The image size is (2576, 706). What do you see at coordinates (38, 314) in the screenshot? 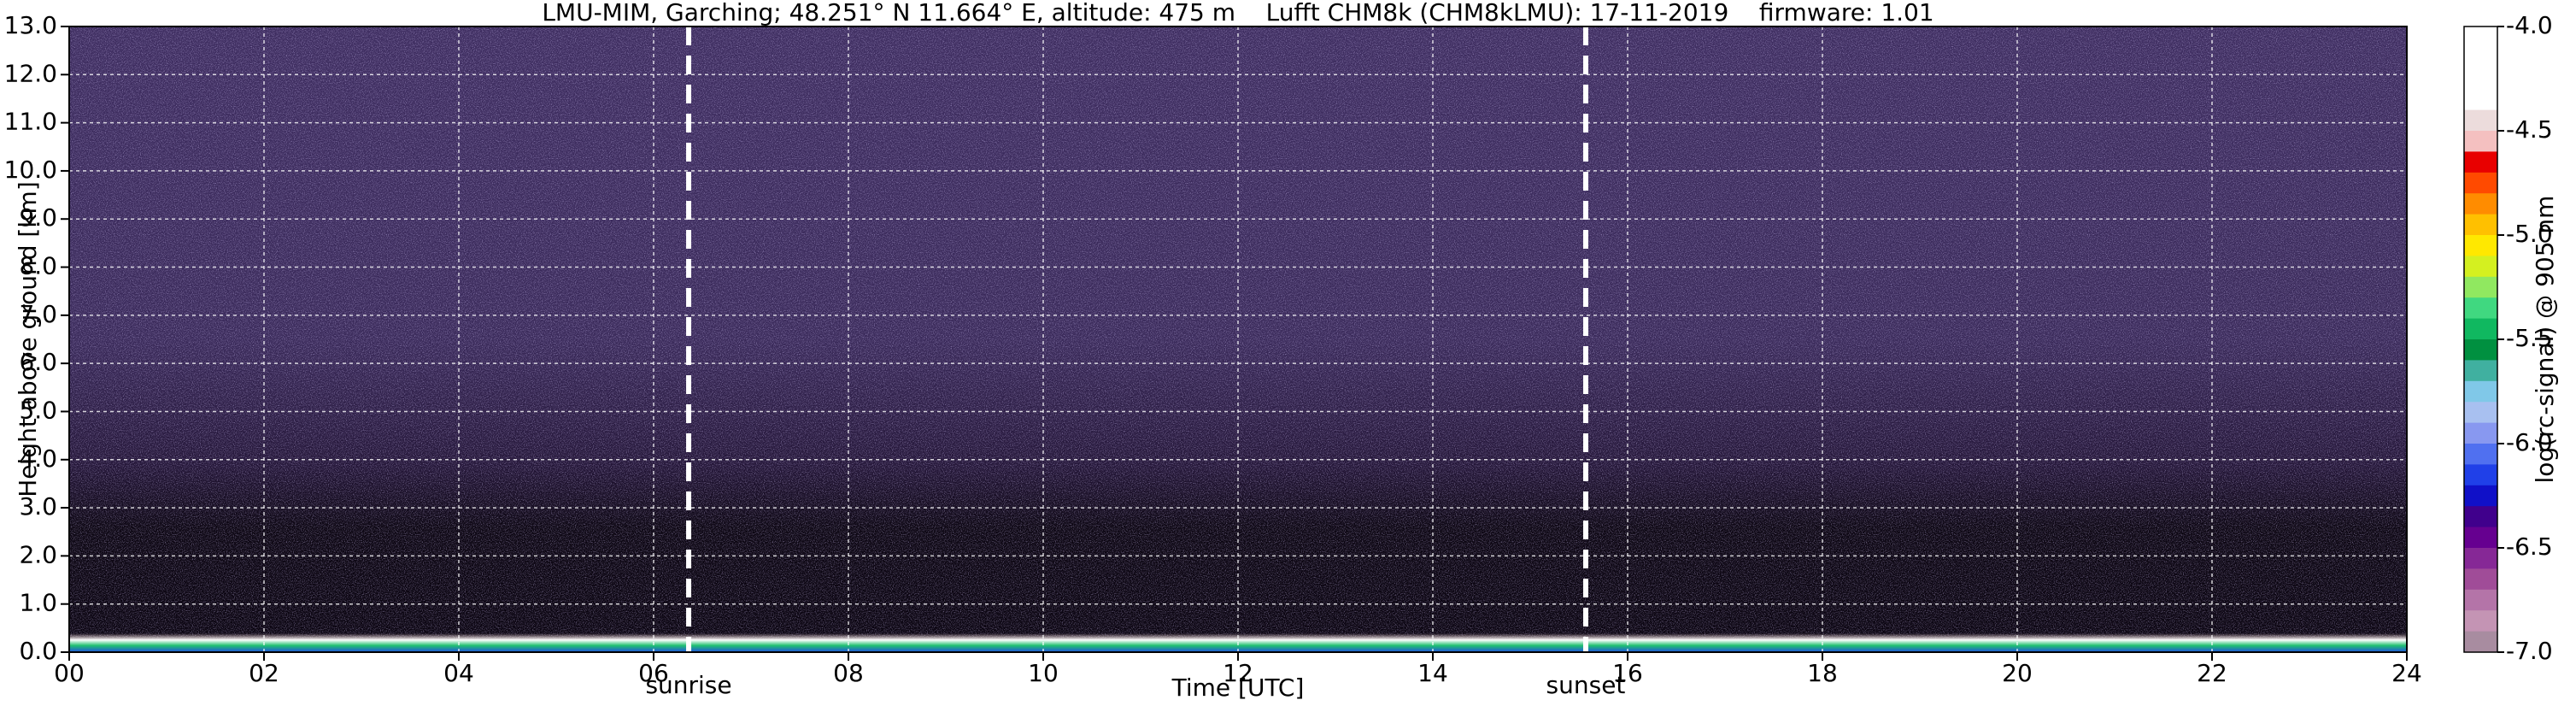
I see `y-tick-label: 7.0` at bounding box center [38, 314].